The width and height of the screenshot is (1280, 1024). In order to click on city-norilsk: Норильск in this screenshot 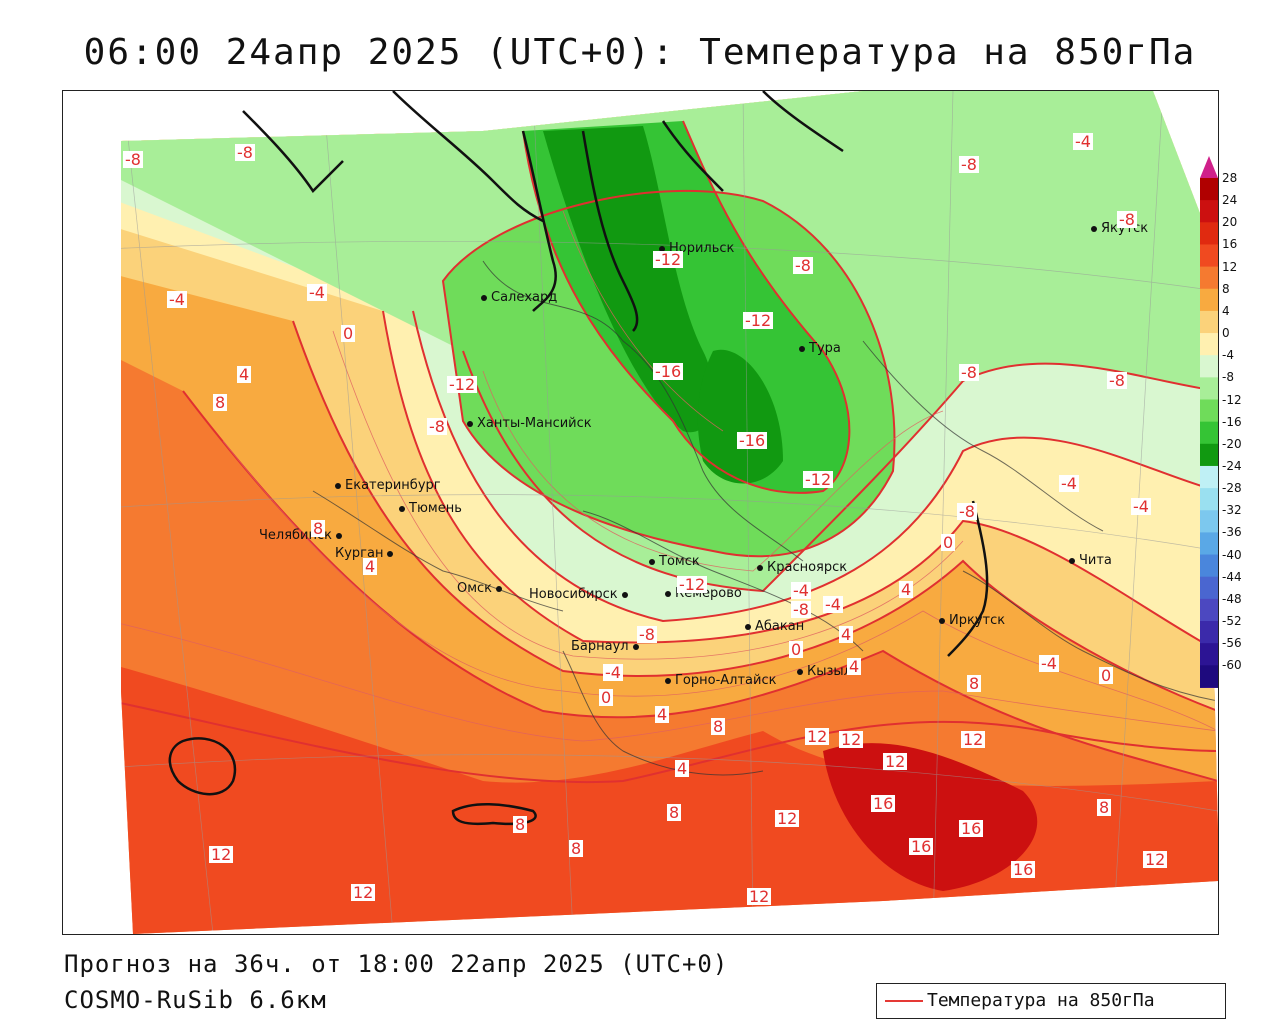, I will do `click(696, 248)`.